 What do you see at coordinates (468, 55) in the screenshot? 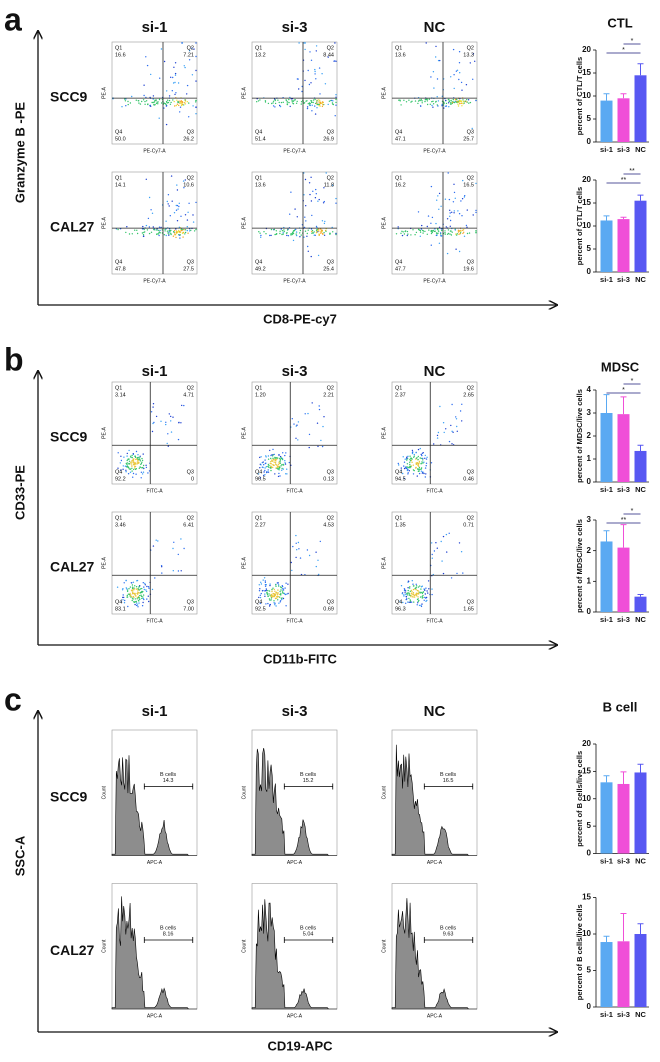
I see `quadrant-value: 13.3` at bounding box center [468, 55].